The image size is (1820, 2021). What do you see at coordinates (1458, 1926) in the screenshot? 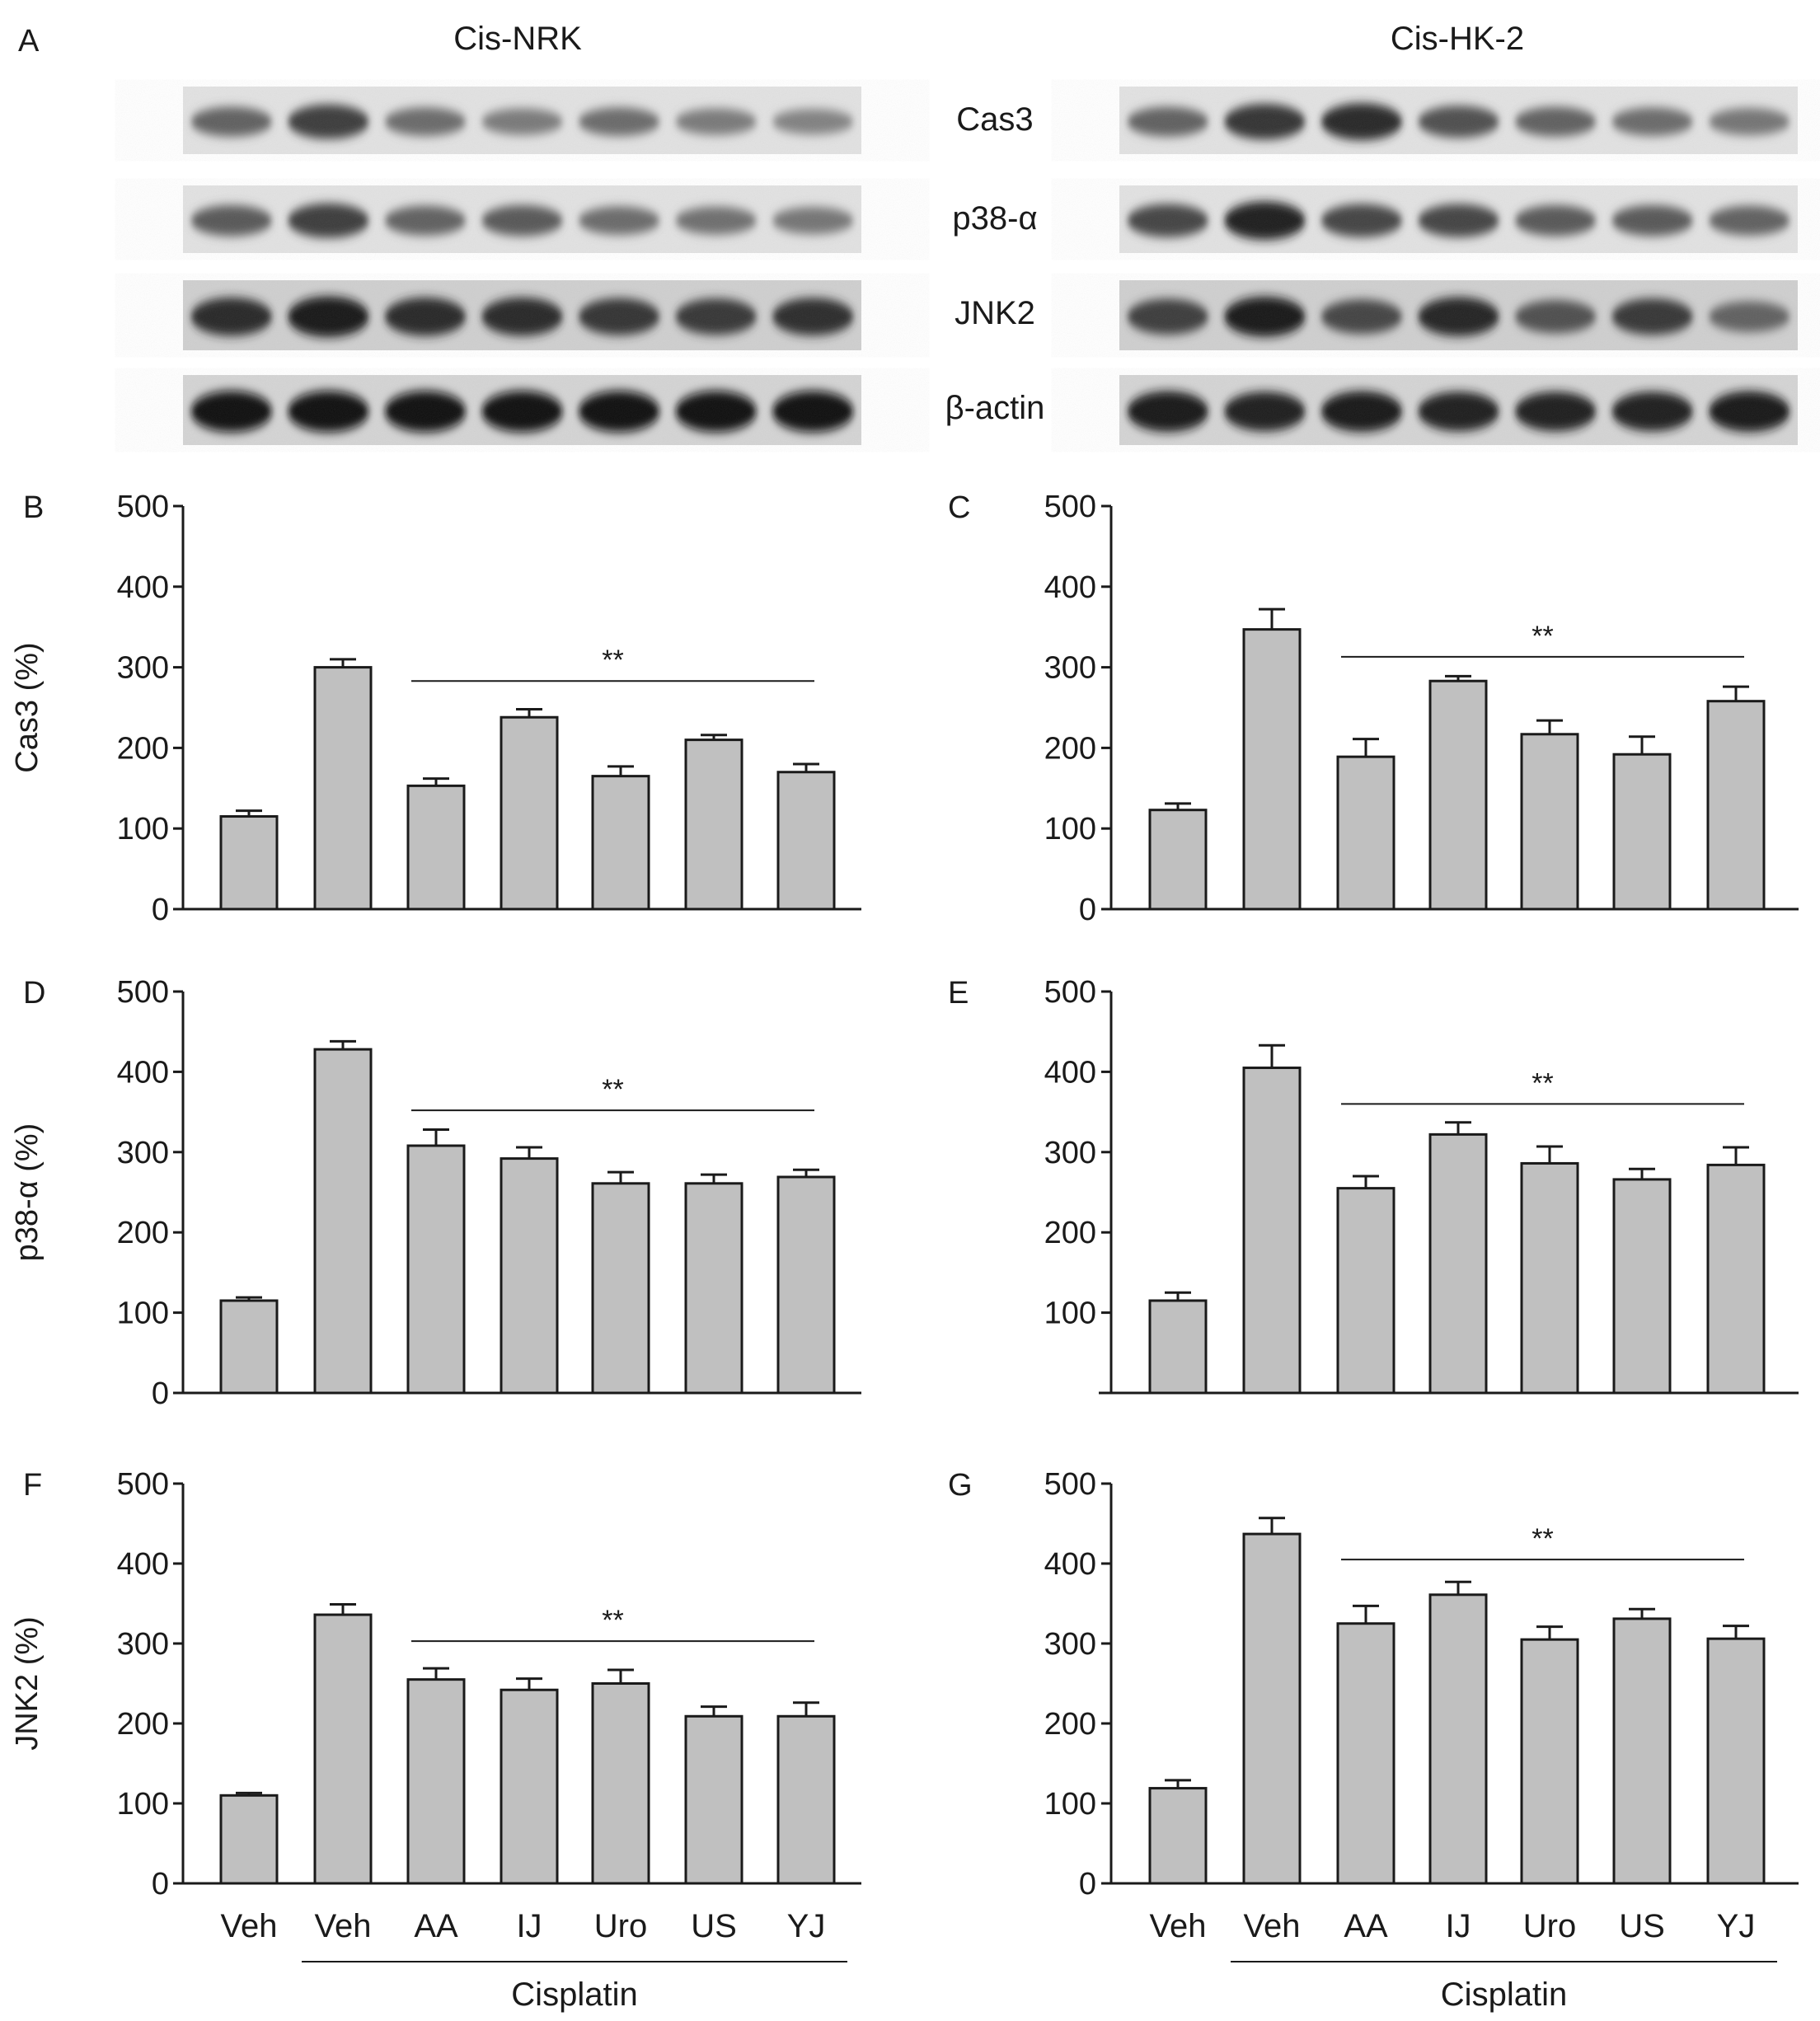
I see `x-tick-label: IJ` at bounding box center [1458, 1926].